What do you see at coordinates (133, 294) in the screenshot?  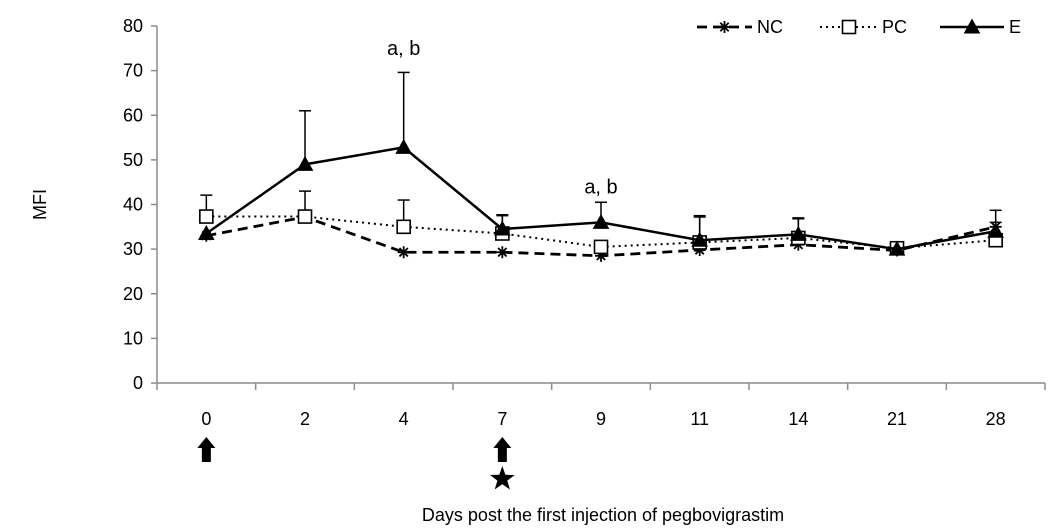 I see `y-tick-label: 20` at bounding box center [133, 294].